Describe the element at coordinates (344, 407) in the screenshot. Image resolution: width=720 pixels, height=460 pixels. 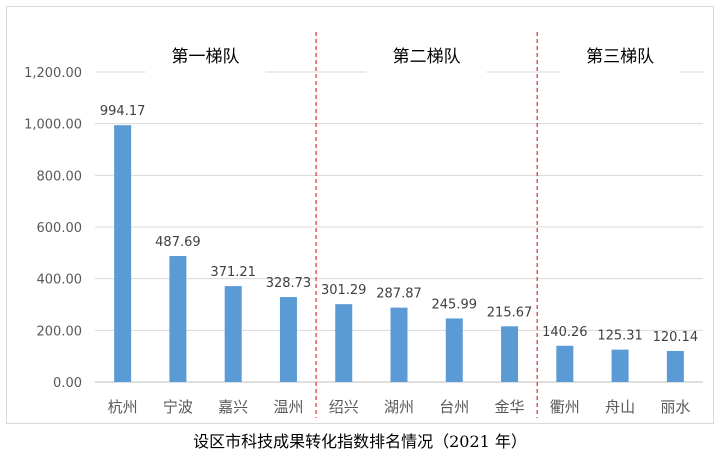
I see `category-label-4: 绍兴` at that location.